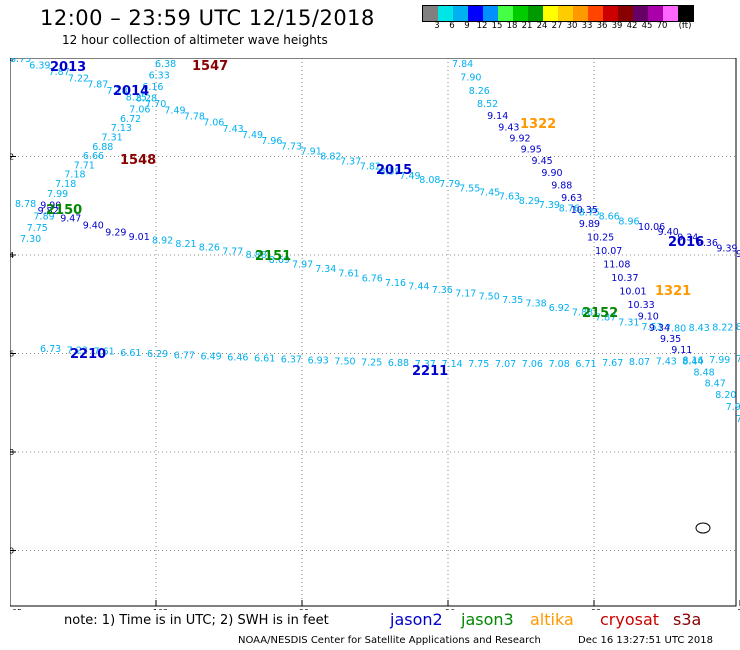 The height and width of the screenshot is (650, 740). What do you see at coordinates (437, 26) in the screenshot?
I see `legend-label: 3` at bounding box center [437, 26].